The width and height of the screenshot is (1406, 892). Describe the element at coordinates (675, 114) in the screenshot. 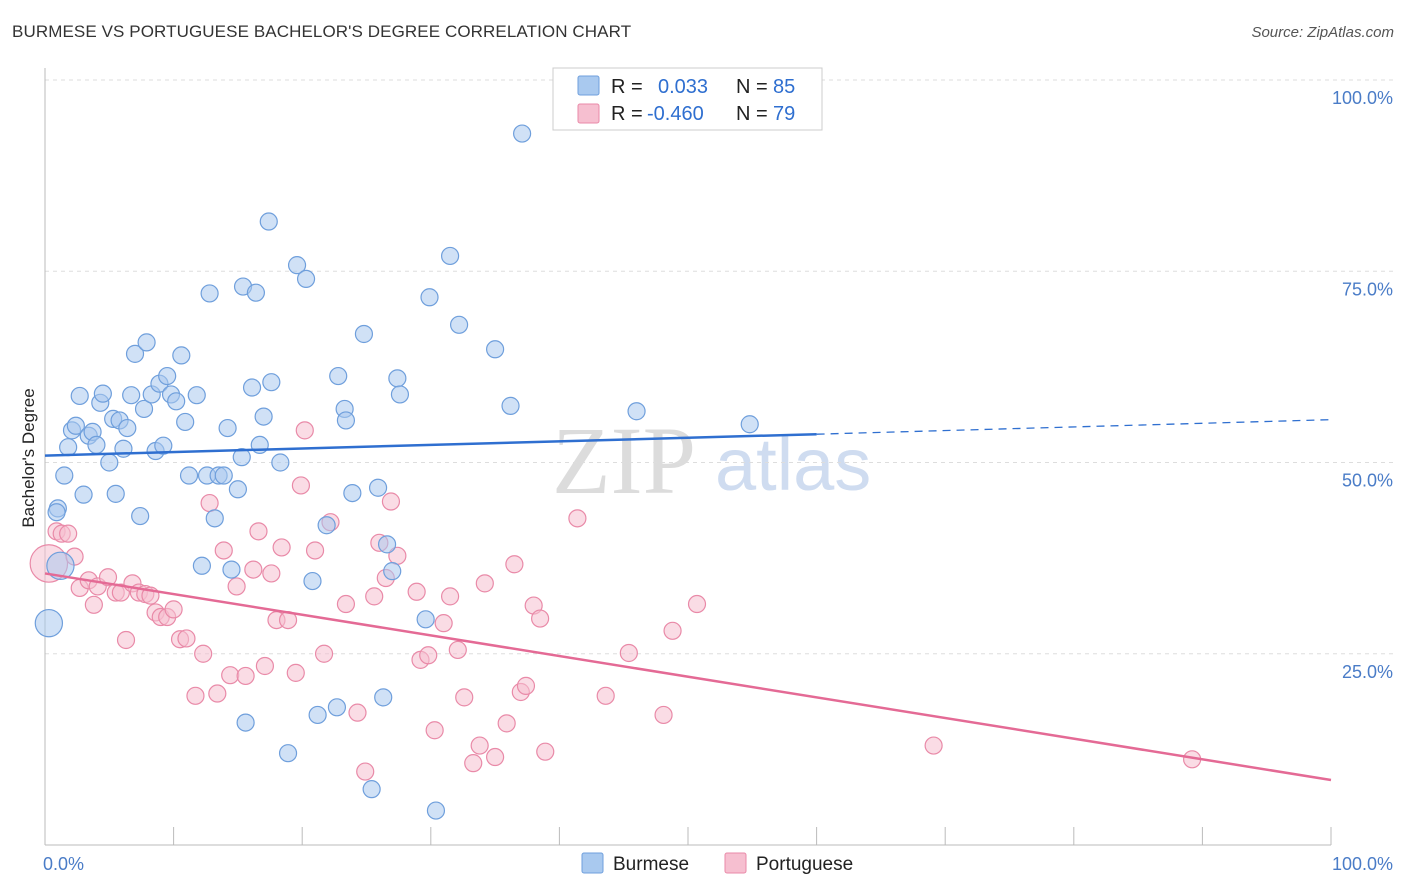

I see `portuguese-r-value: -0.460` at that location.